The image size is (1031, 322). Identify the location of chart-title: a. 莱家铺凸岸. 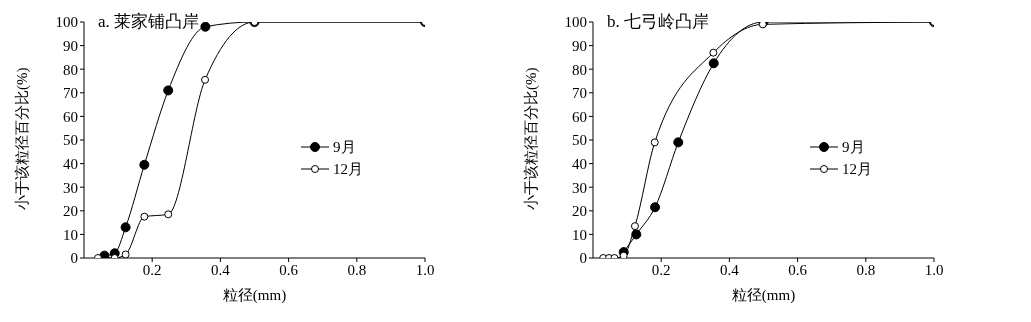
(149, 22).